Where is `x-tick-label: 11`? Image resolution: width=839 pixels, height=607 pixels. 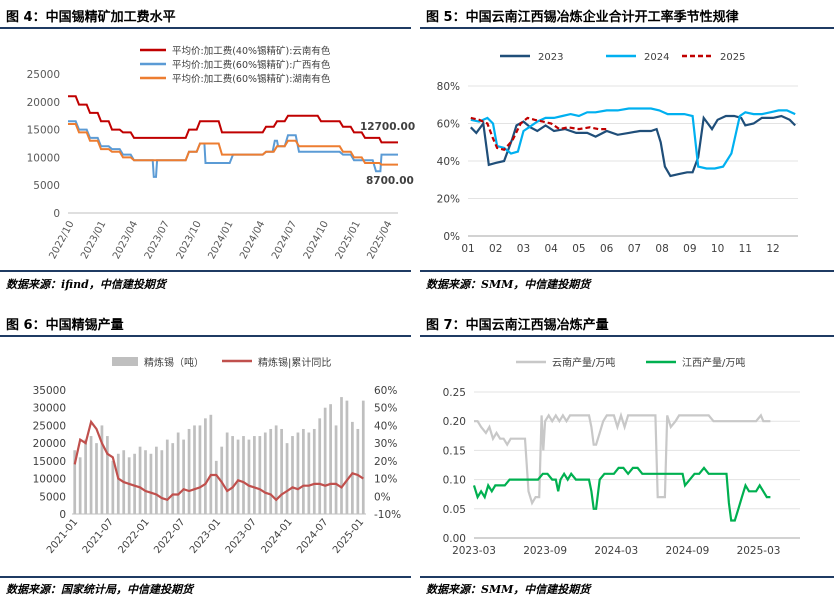 x-tick-label: 11 is located at coordinates (745, 249).